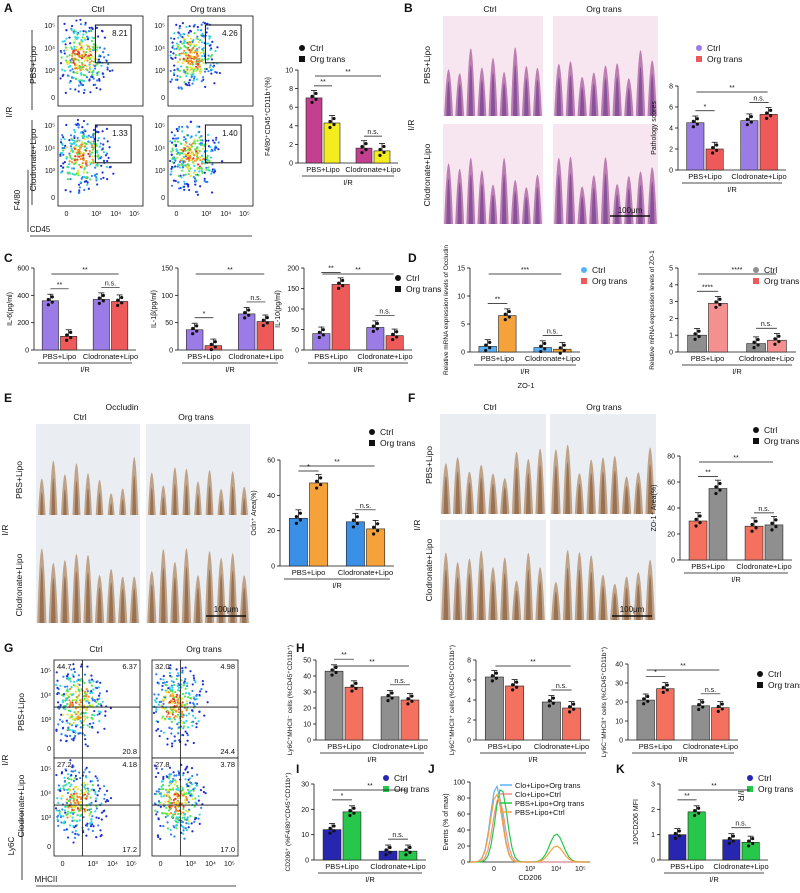  I want to click on col-title: Org trans, so click(203, 649).